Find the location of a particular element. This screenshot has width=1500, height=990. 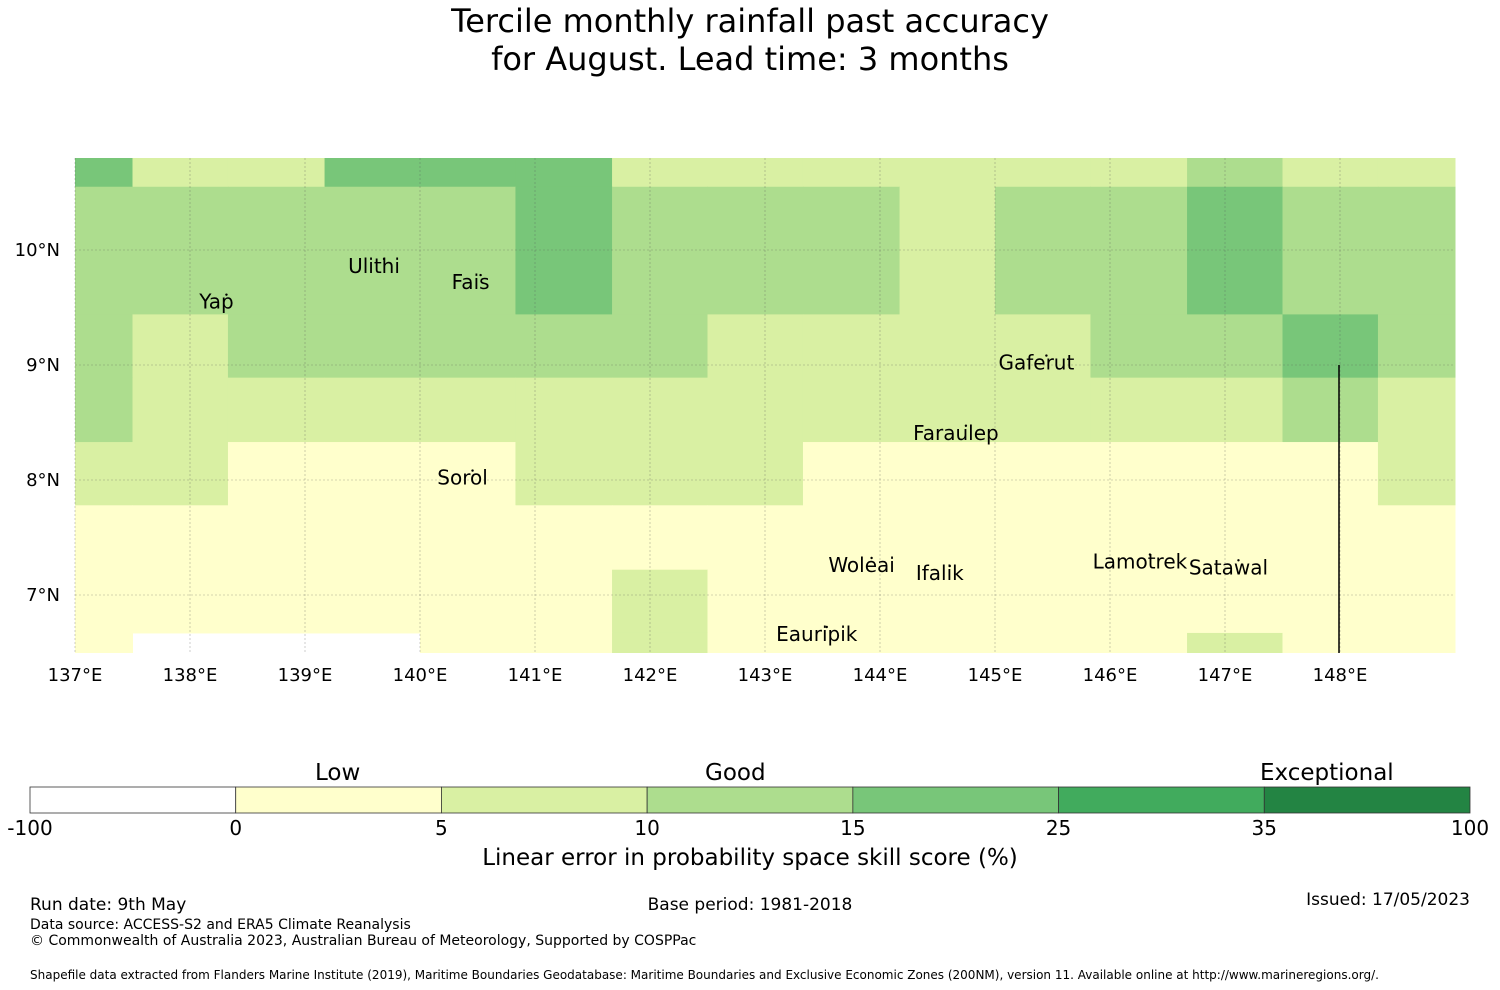

island-label: Ulithi is located at coordinates (374, 266).